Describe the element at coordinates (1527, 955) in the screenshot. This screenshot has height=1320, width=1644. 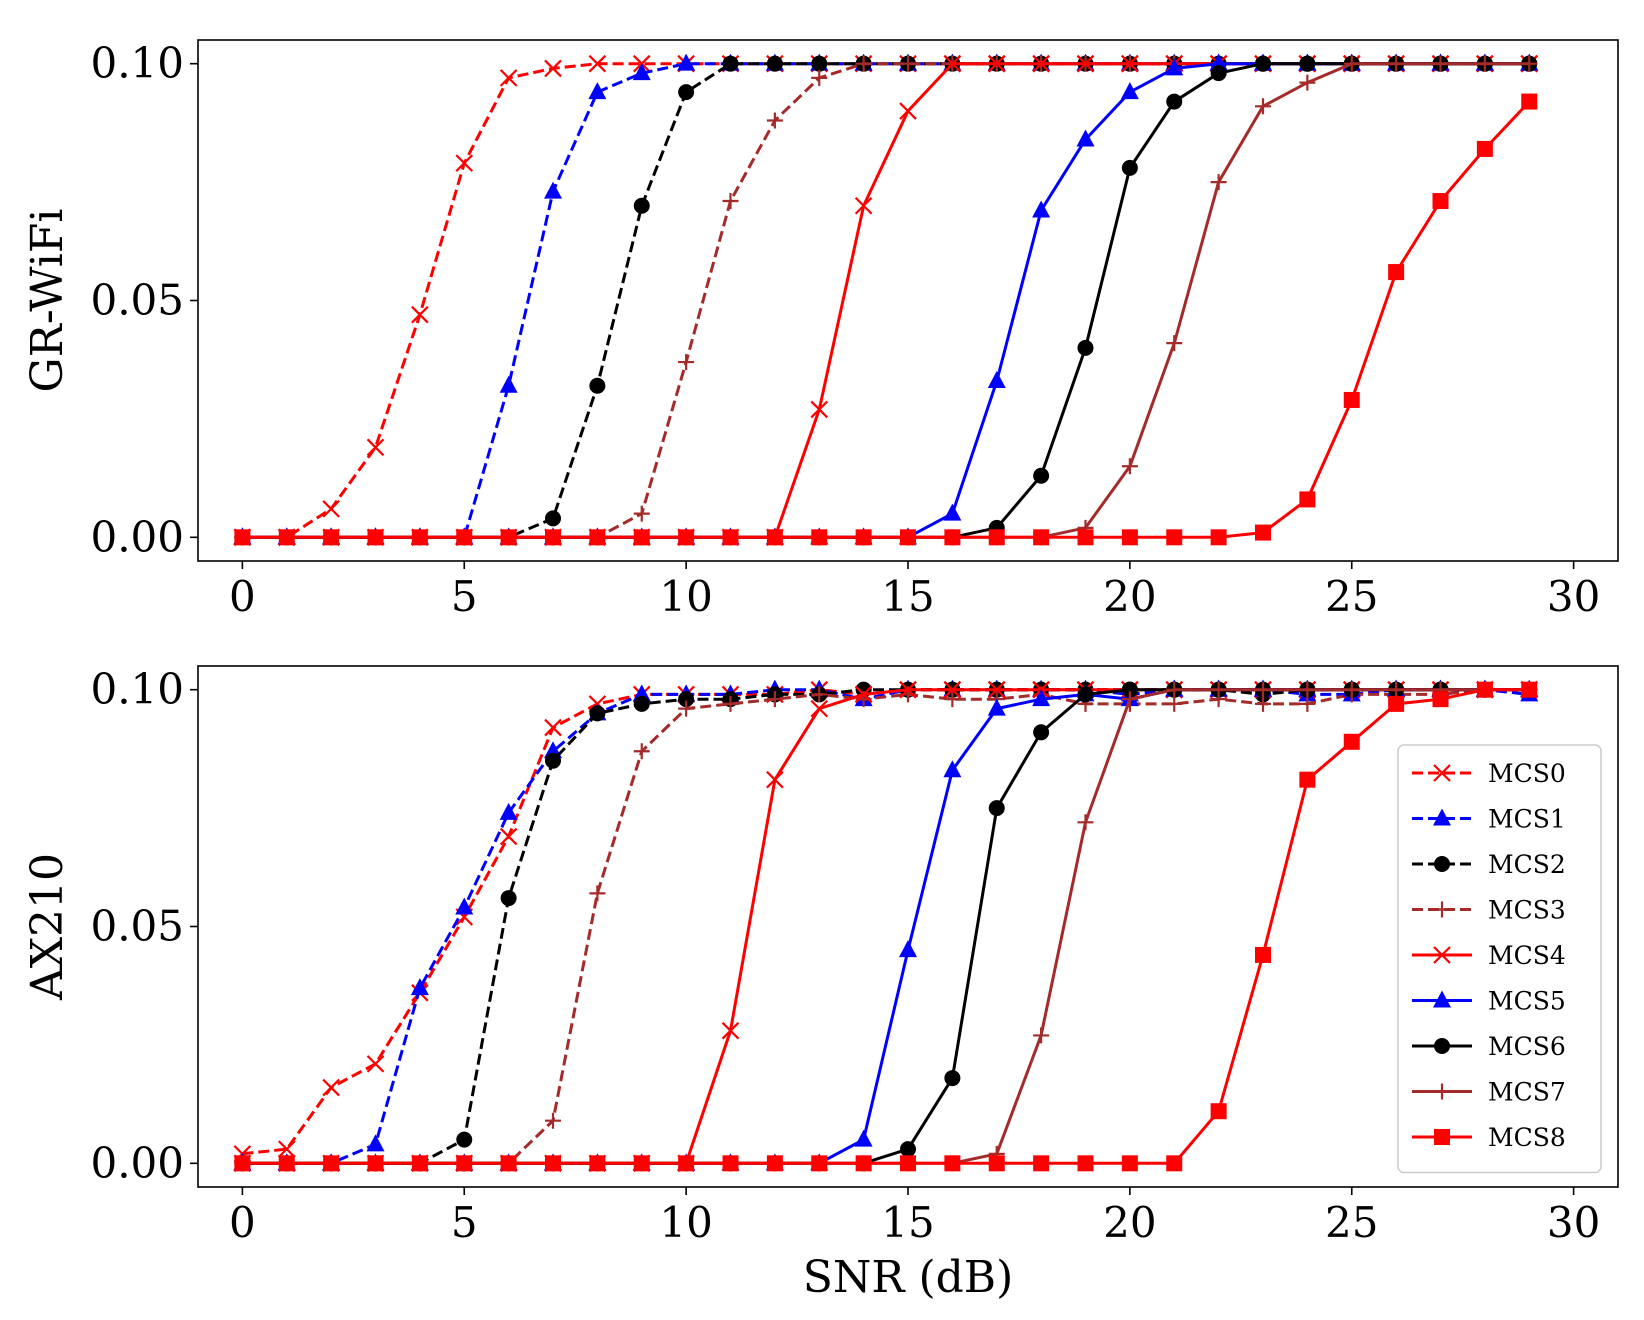
I see `legend-label: MCS4` at that location.